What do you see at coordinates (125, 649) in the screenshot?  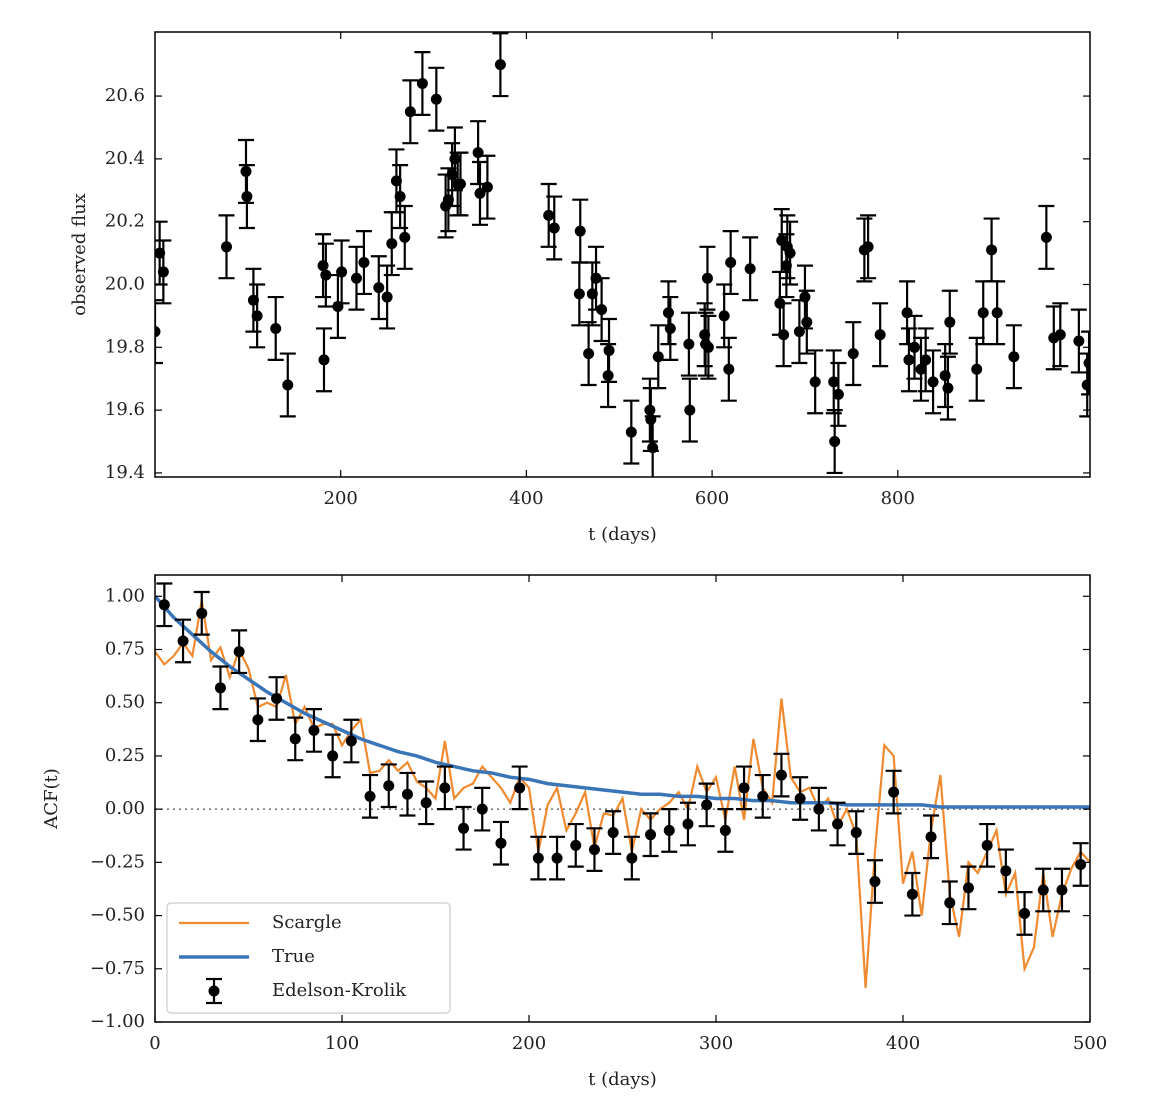 I see `y-tick-label: 0.75` at bounding box center [125, 649].